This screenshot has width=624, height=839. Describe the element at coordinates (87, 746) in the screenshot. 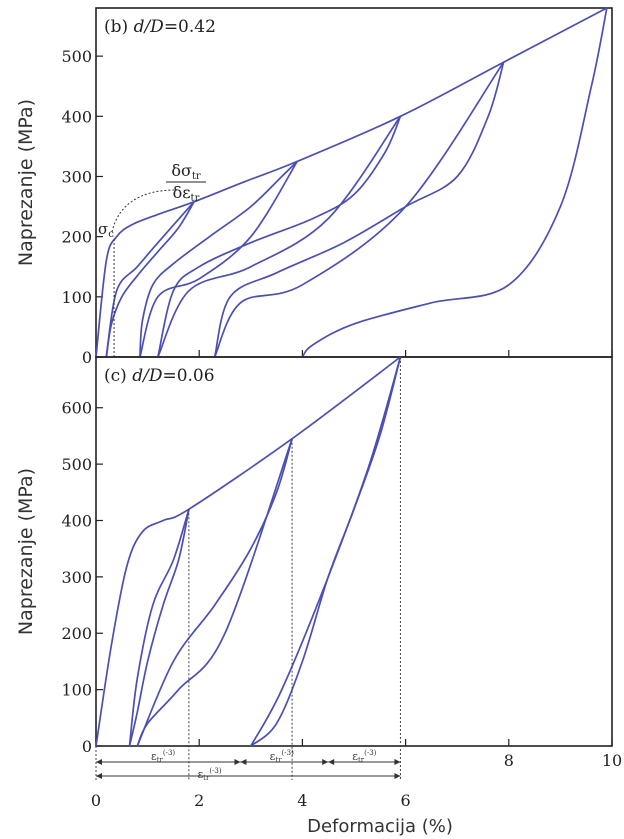

I see `y-tick-label-c: 0` at that location.